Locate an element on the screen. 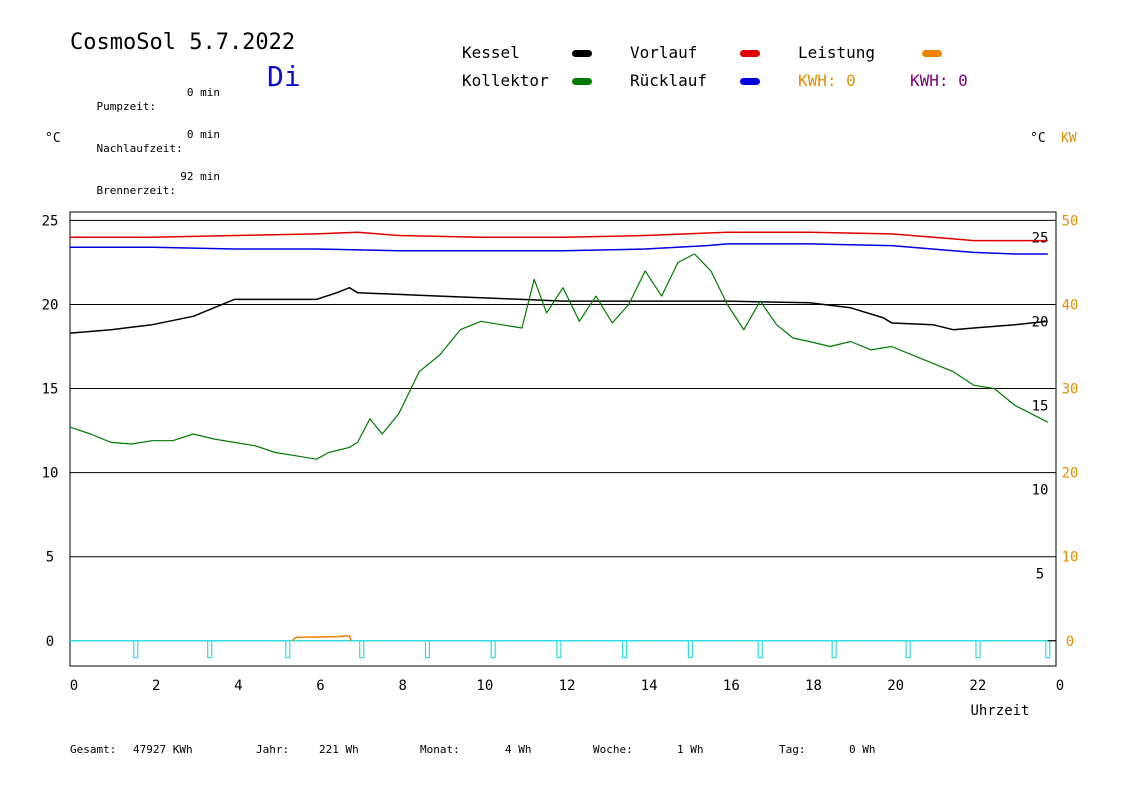 The width and height of the screenshot is (1148, 812). y-right-power-tick-label: 0 is located at coordinates (1070, 642).